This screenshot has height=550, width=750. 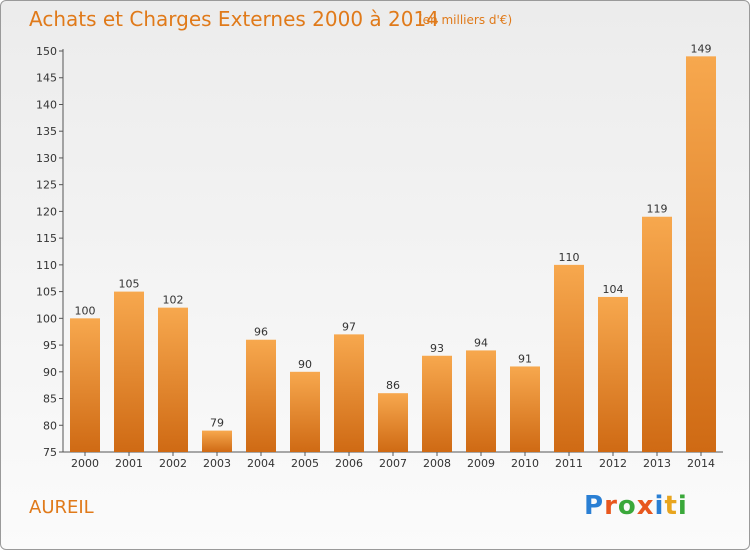 I want to click on bar-2001, so click(x=129, y=371).